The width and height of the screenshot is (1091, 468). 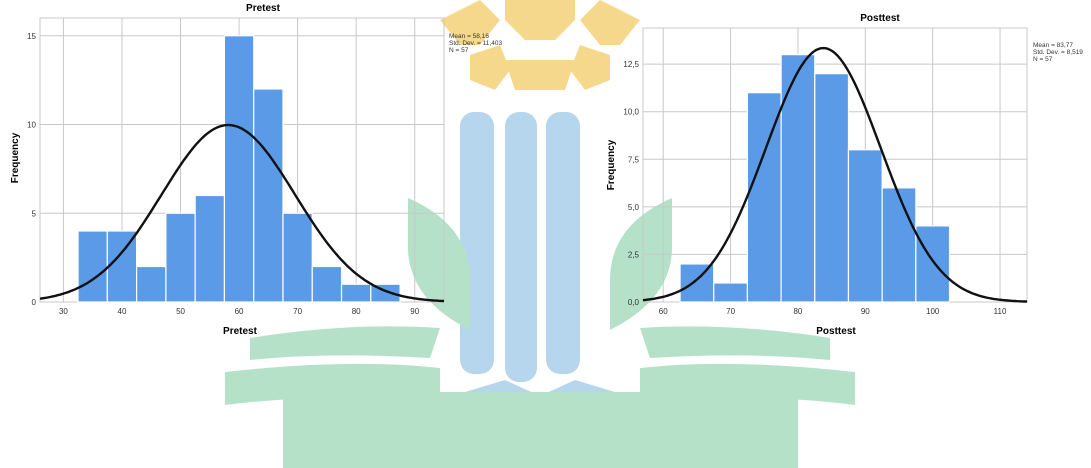 What do you see at coordinates (634, 207) in the screenshot?
I see `y-tick-label: 5,0` at bounding box center [634, 207].